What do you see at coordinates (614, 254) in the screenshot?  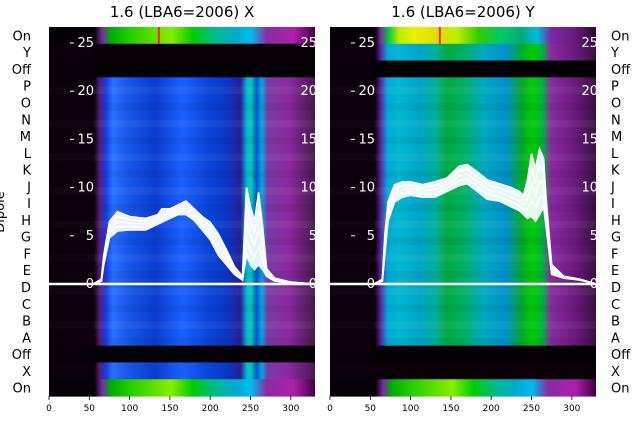 I see `row-label-right: F` at bounding box center [614, 254].